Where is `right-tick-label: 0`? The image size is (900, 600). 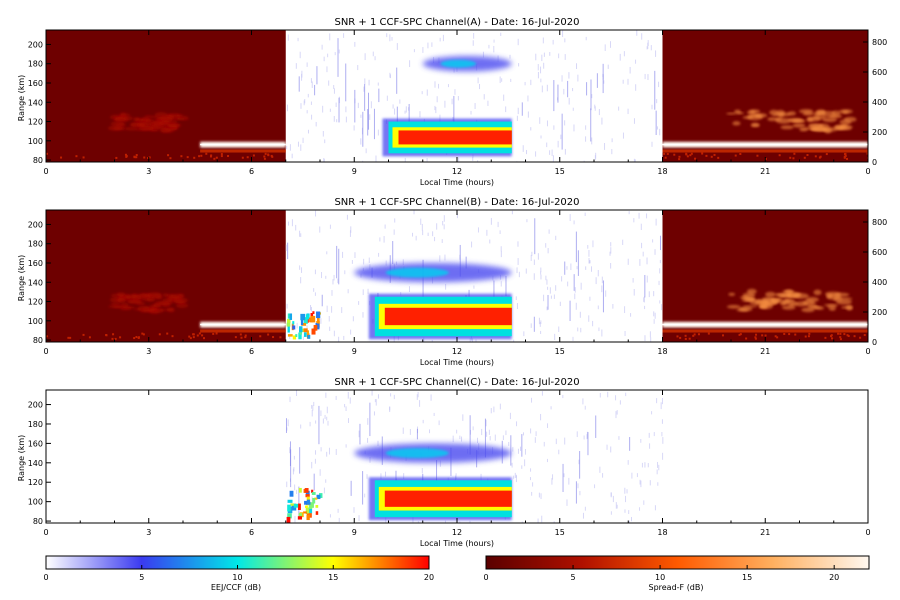 right-tick-label: 0 is located at coordinates (874, 162).